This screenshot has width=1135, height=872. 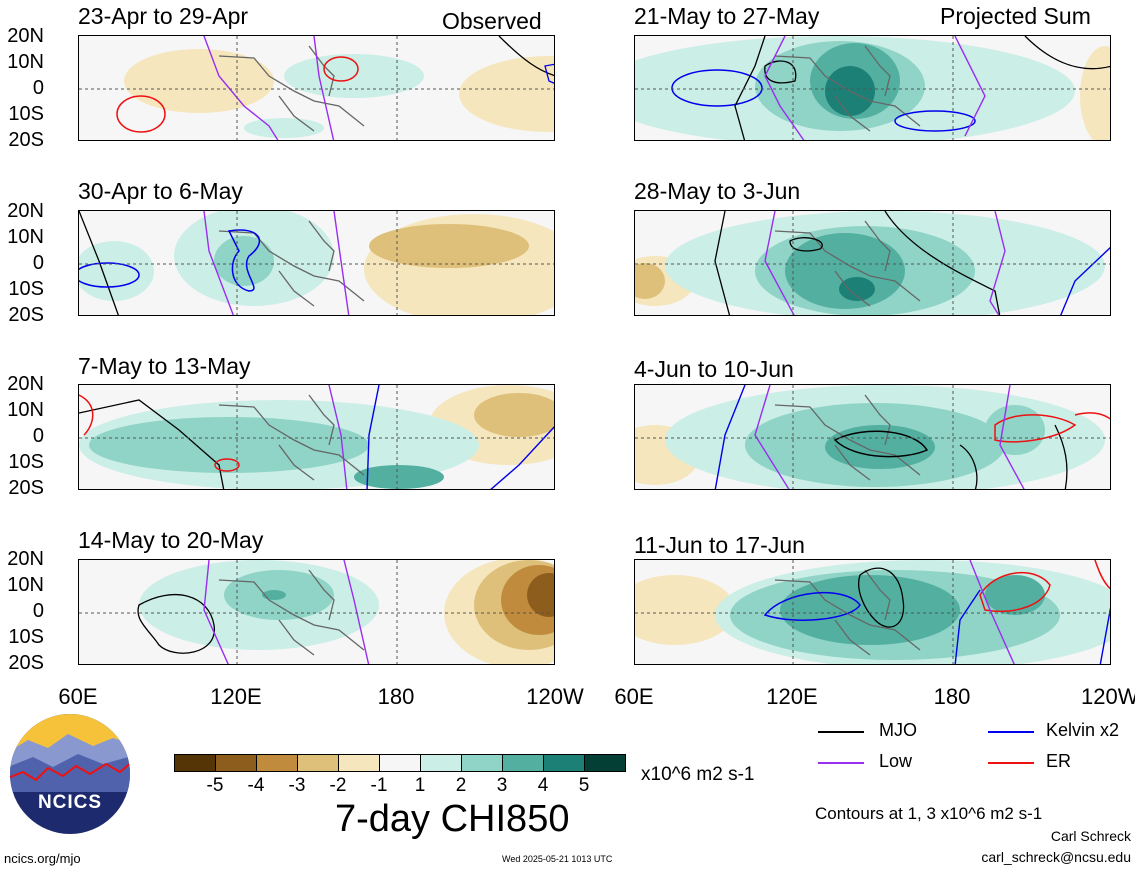 I want to click on legend-swatch-mjo, so click(x=841, y=732).